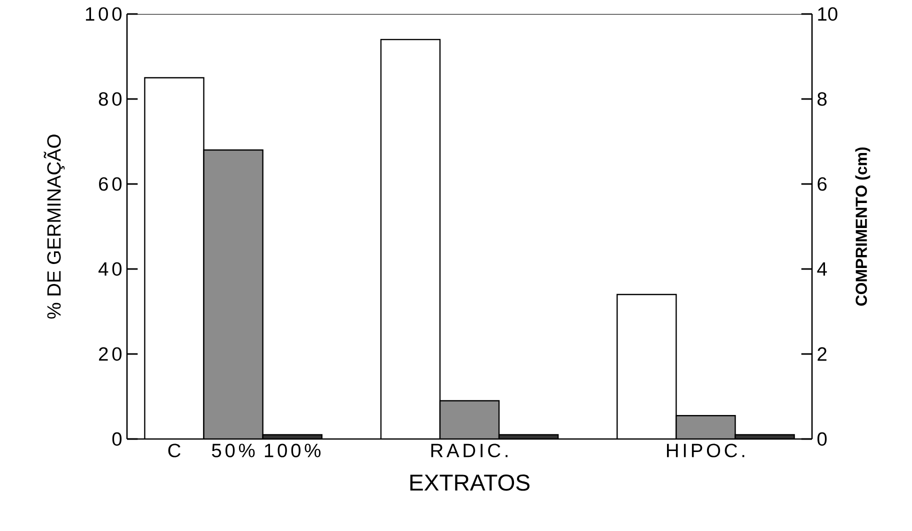 The image size is (912, 531). What do you see at coordinates (470, 482) in the screenshot?
I see `x-axis-title: EXTRATOS` at bounding box center [470, 482].